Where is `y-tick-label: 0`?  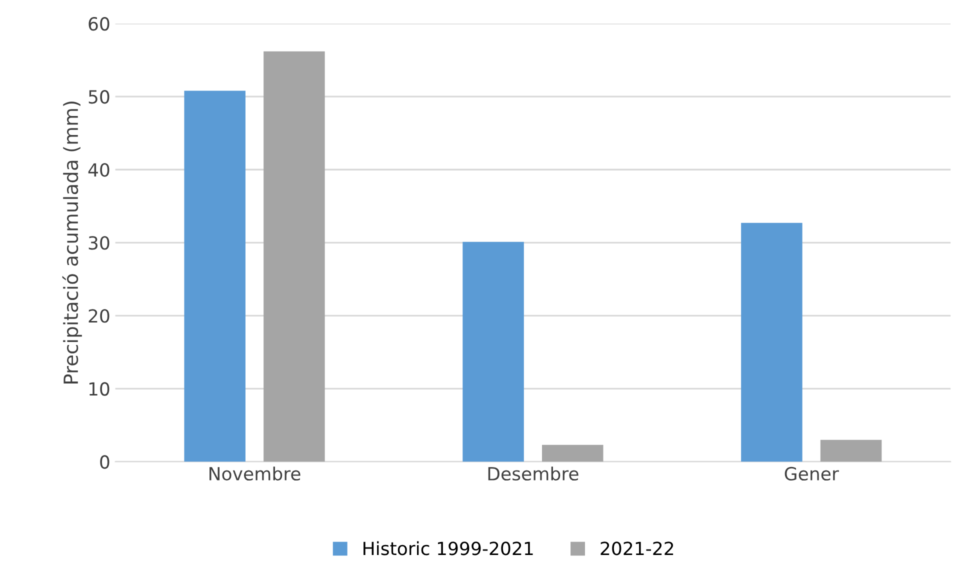
y-tick-label: 0 is located at coordinates (105, 462).